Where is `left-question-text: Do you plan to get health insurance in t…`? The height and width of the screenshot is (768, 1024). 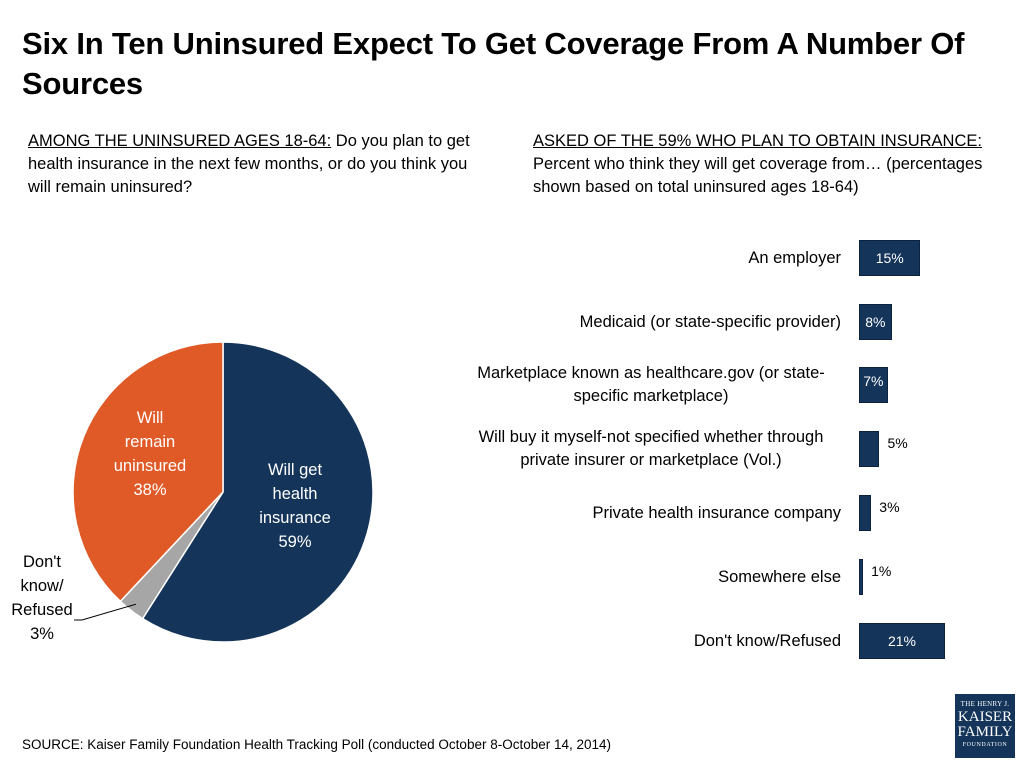
left-question-text: Do you plan to get health insurance in t… is located at coordinates (249, 164).